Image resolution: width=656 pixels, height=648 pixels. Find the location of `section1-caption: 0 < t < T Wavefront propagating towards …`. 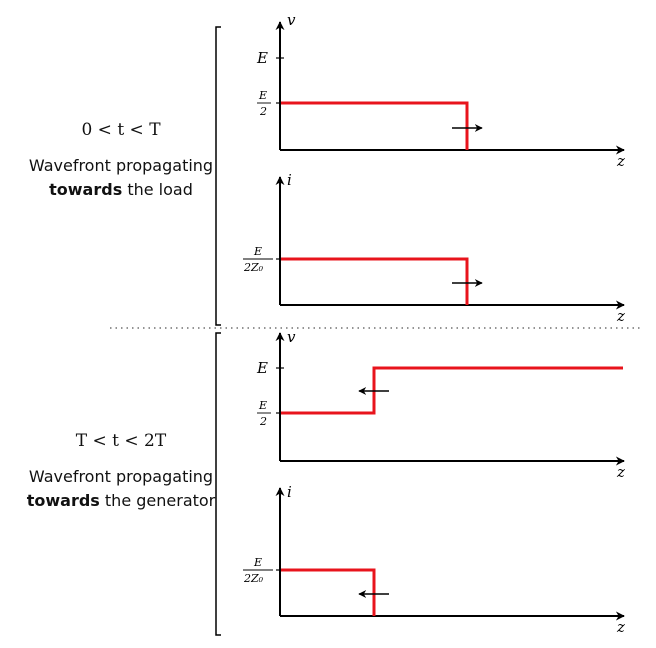

section1-caption: 0 < t < T Wavefront propagating towards … is located at coordinates (121, 161).